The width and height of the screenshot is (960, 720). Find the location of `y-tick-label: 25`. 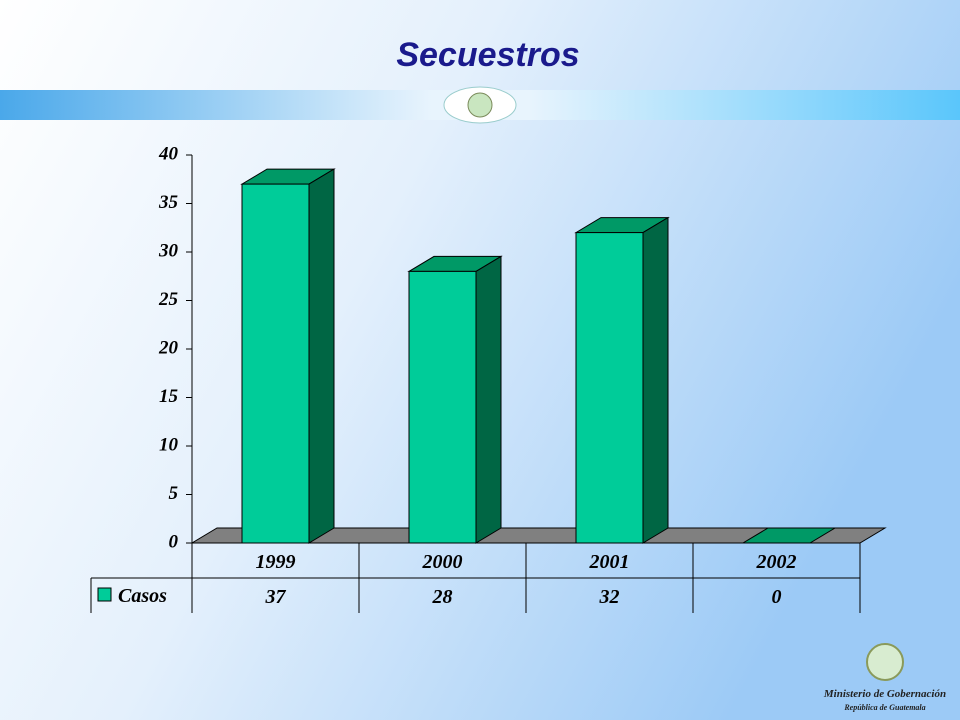

y-tick-label: 25 is located at coordinates (168, 299).